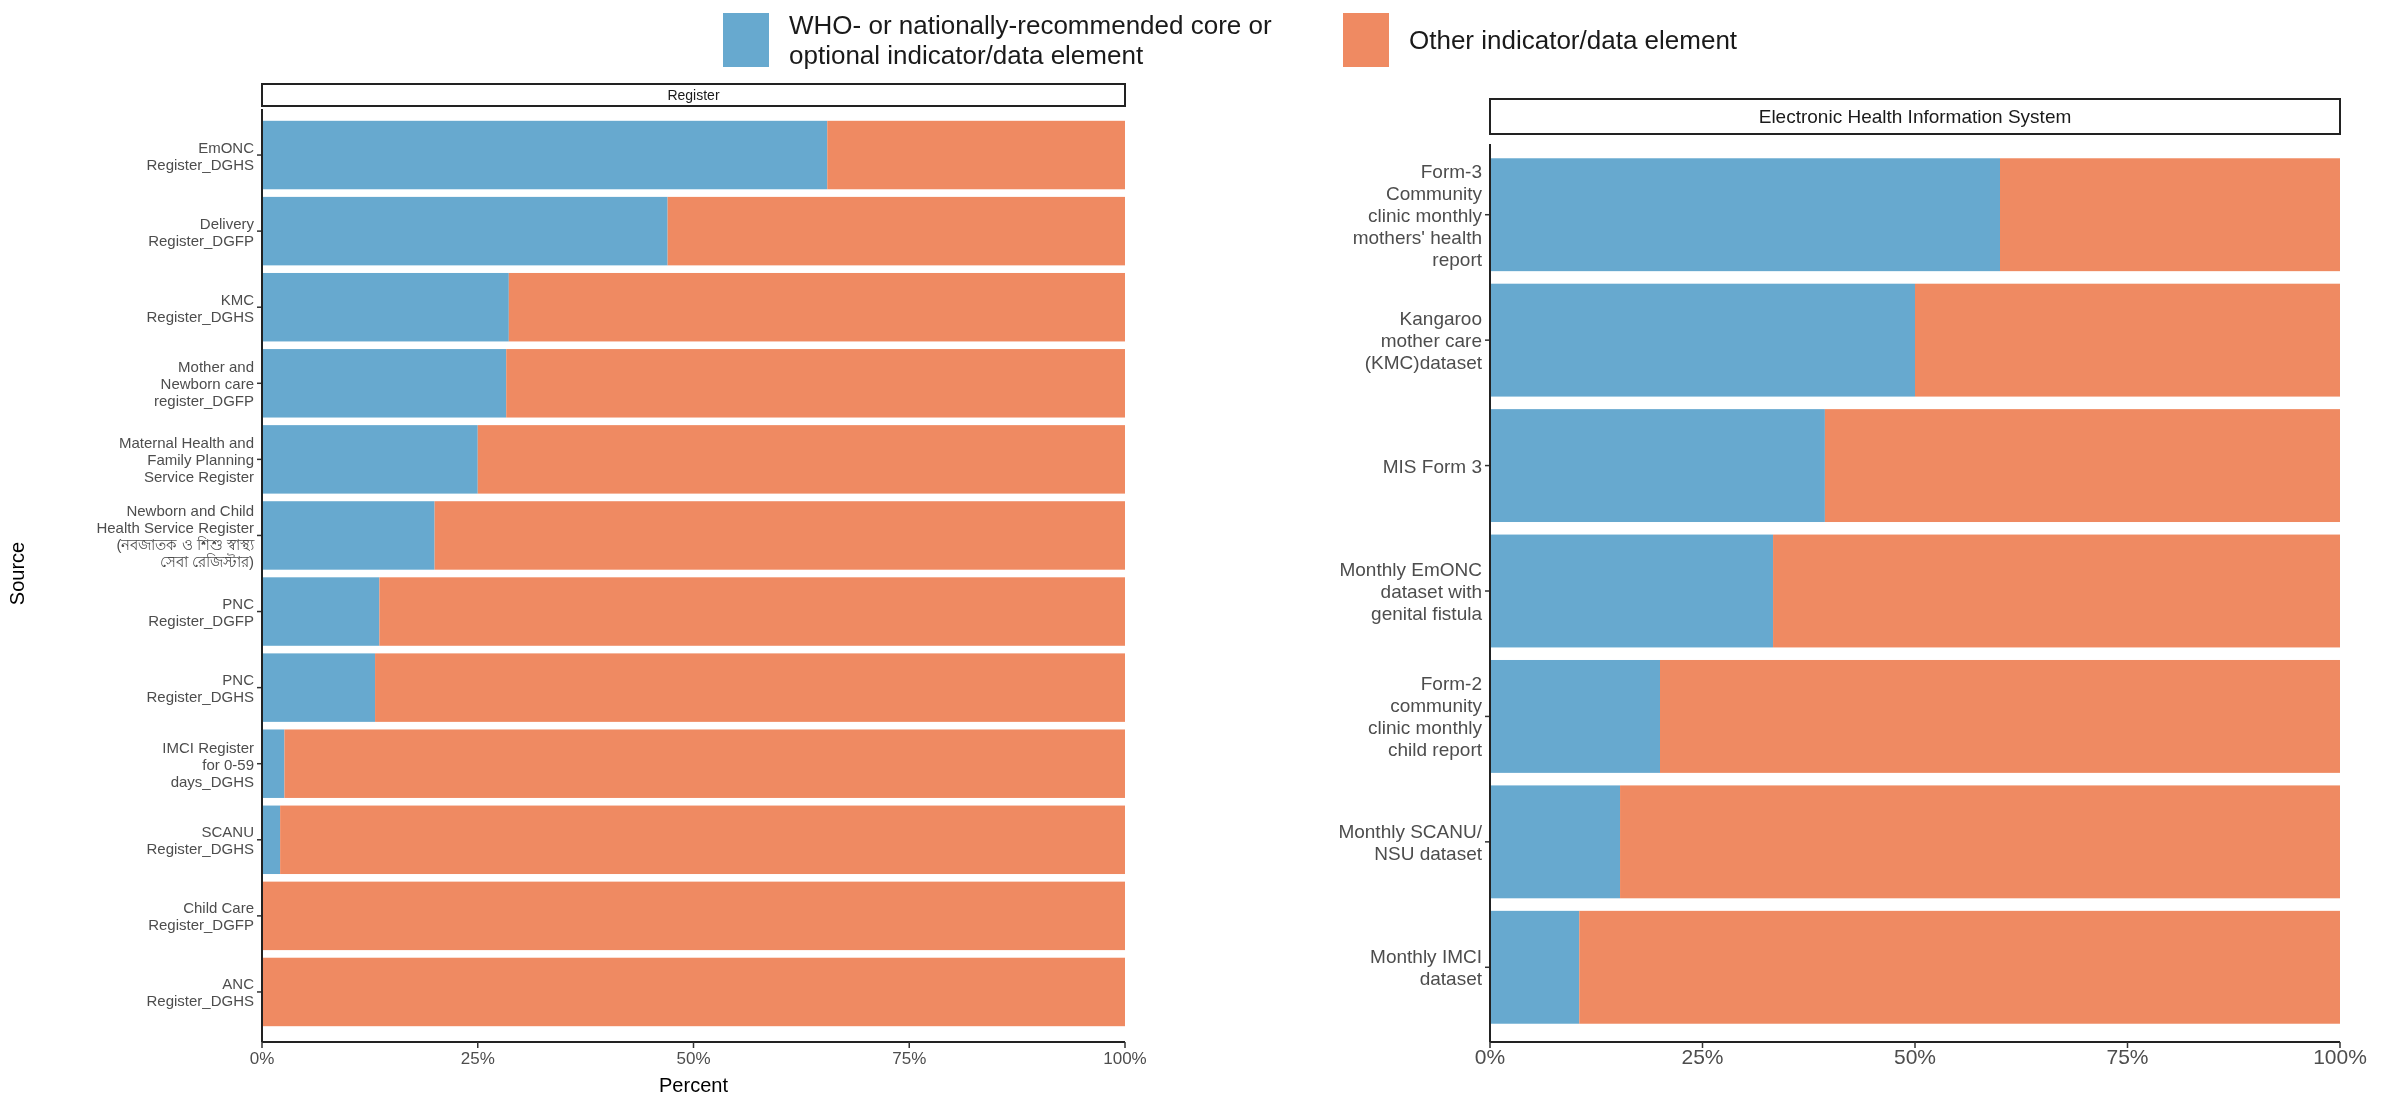  I want to click on legend-label: Other indicator/data element, so click(1573, 40).